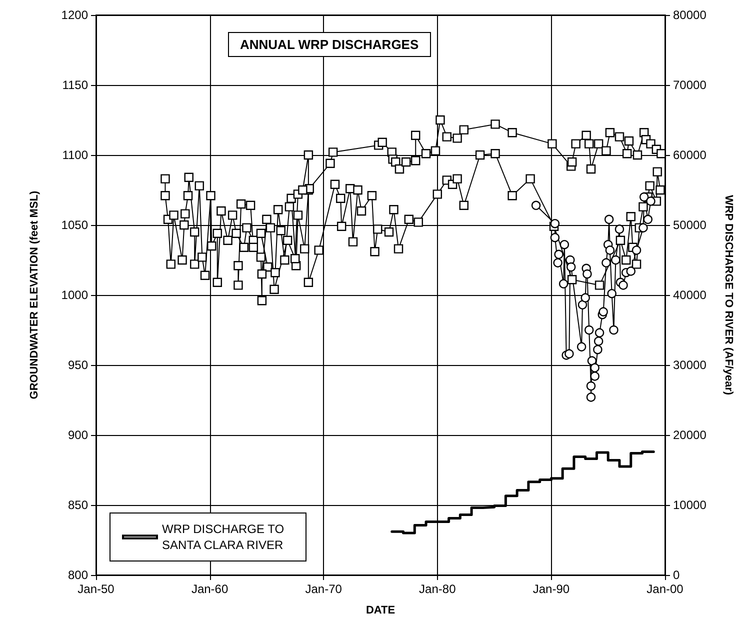 This screenshot has height=631, width=744. I want to click on y2-tick-label: 20000, so click(690, 435).